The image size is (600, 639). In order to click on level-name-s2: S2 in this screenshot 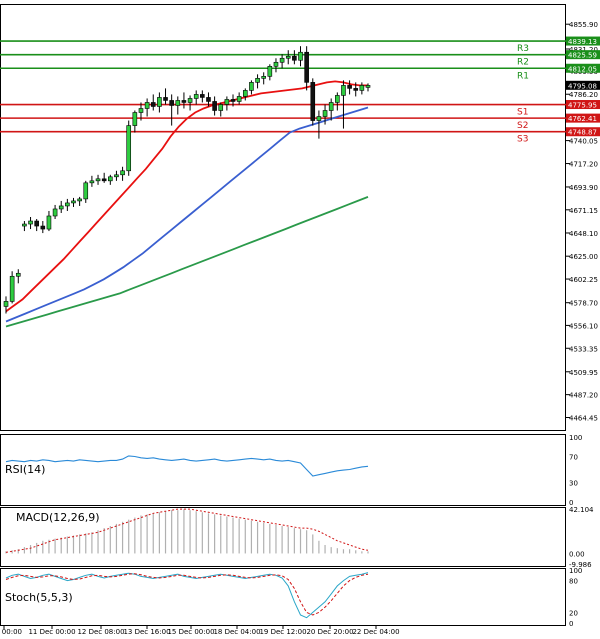, I will do `click(522, 126)`.